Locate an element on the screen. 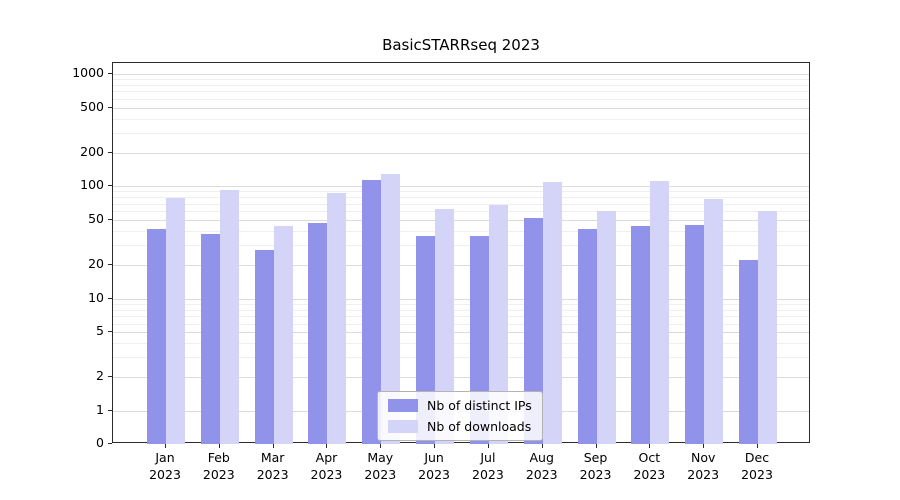  legend: Nb of distinct IPs Nb of downloads is located at coordinates (460, 416).